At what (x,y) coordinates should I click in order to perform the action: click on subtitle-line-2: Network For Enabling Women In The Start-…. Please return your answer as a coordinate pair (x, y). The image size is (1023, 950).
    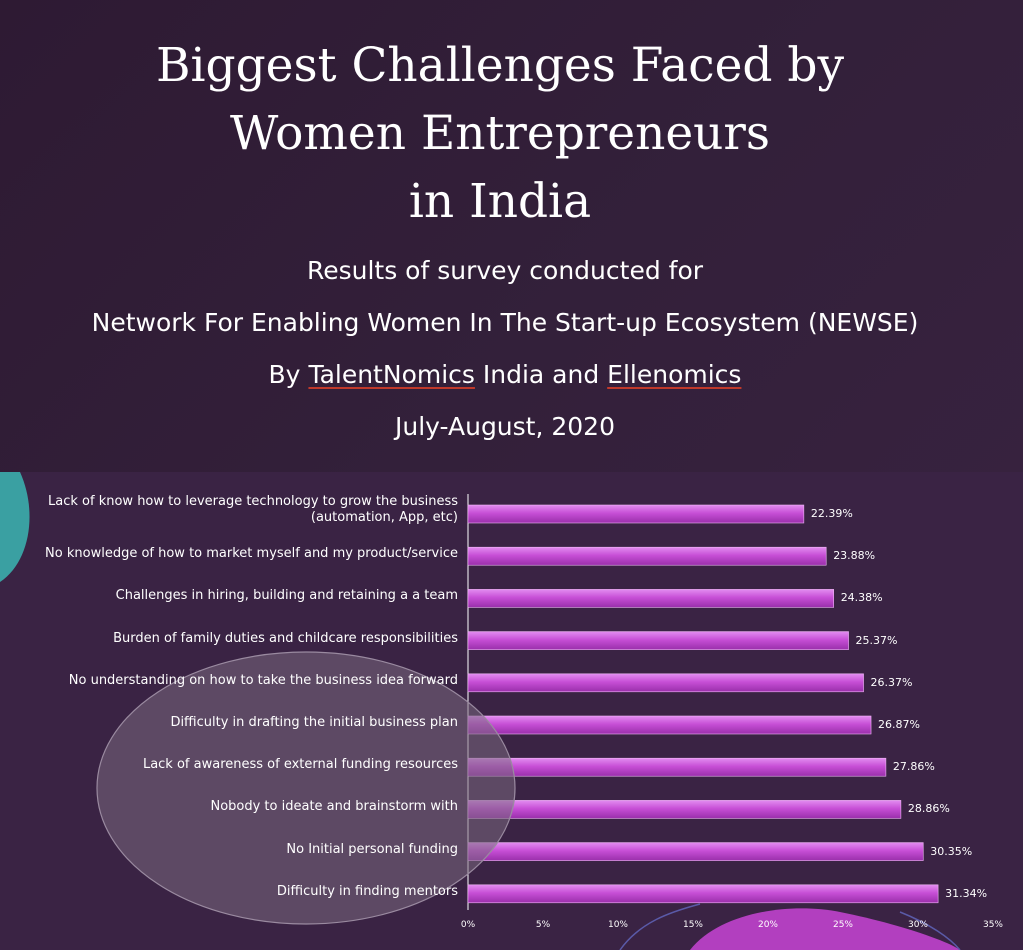
    Looking at the image, I should click on (505, 322).